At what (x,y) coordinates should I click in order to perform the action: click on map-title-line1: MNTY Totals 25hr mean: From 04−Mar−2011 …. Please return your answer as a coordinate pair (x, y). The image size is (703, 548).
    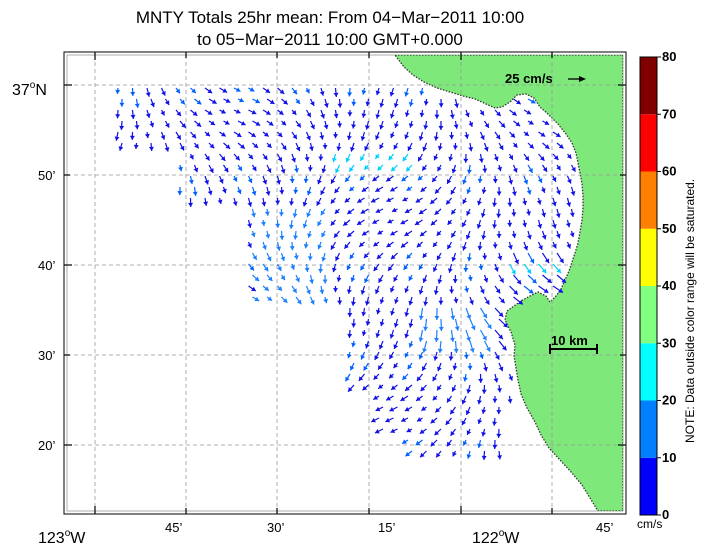
    Looking at the image, I should click on (330, 17).